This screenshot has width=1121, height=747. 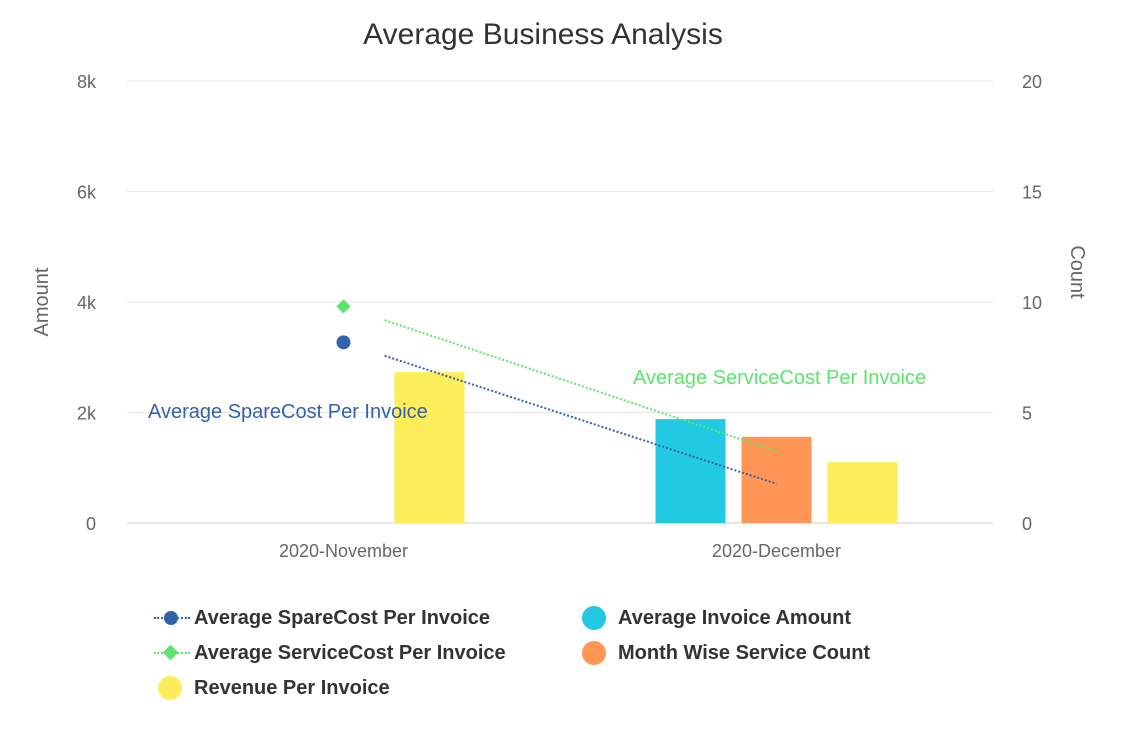 What do you see at coordinates (690, 471) in the screenshot?
I see `bar-average-invoice-amount` at bounding box center [690, 471].